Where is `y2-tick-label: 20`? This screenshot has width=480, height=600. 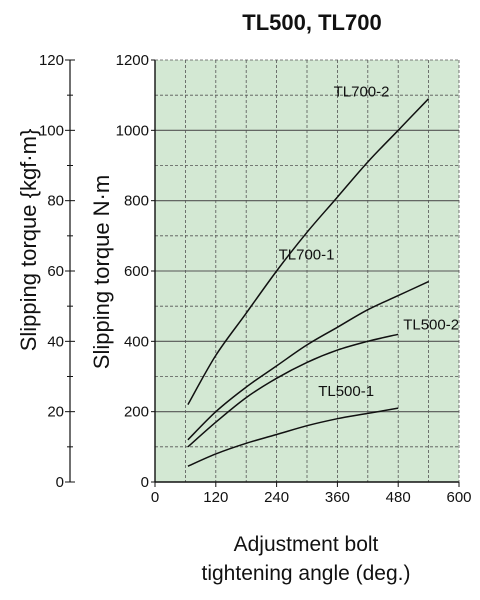 y2-tick-label: 20 is located at coordinates (55, 412).